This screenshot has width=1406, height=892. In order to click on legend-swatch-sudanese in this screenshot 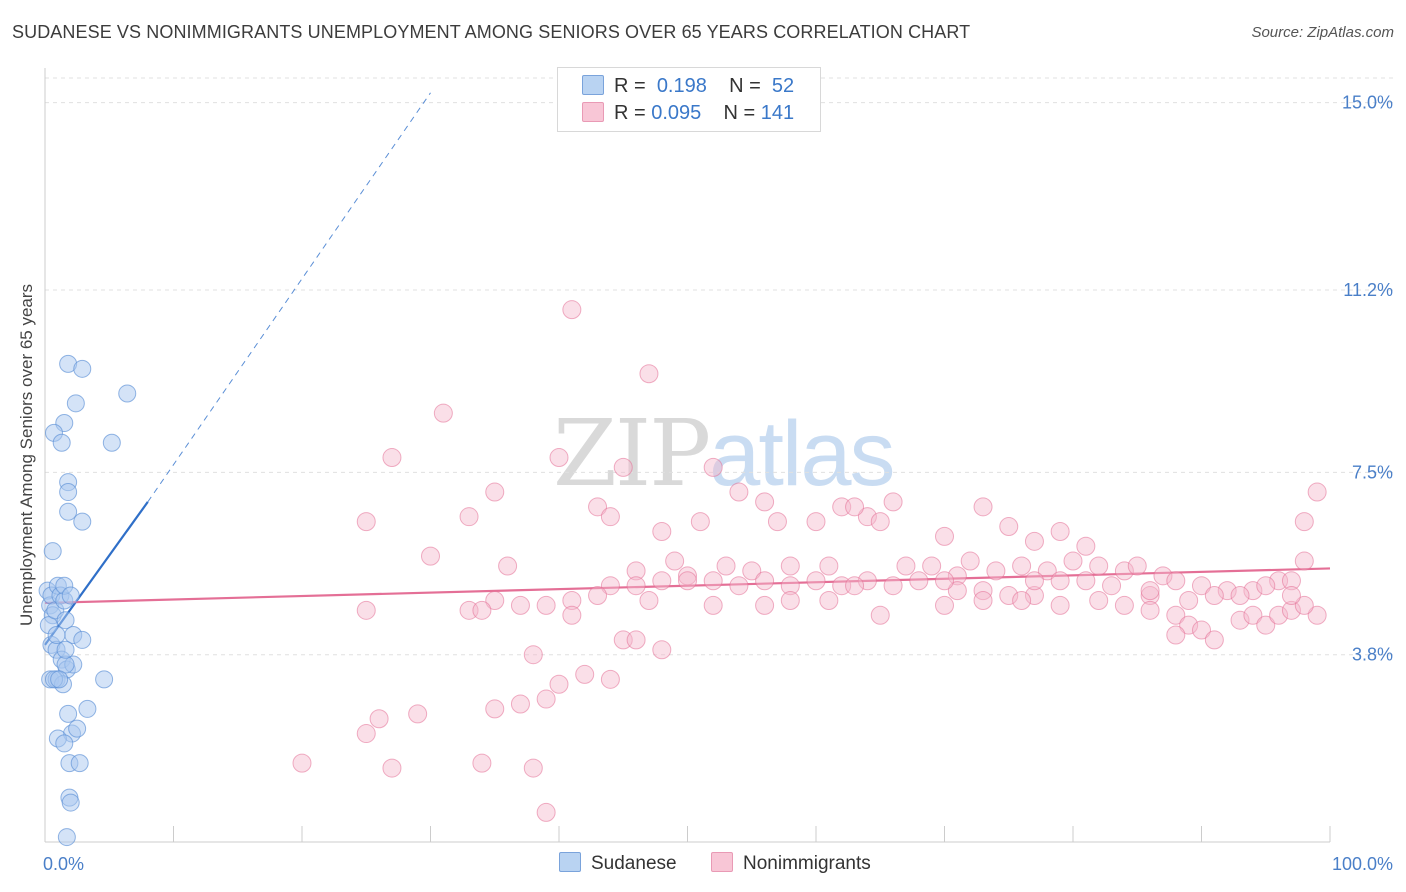, I will do `click(593, 85)`.